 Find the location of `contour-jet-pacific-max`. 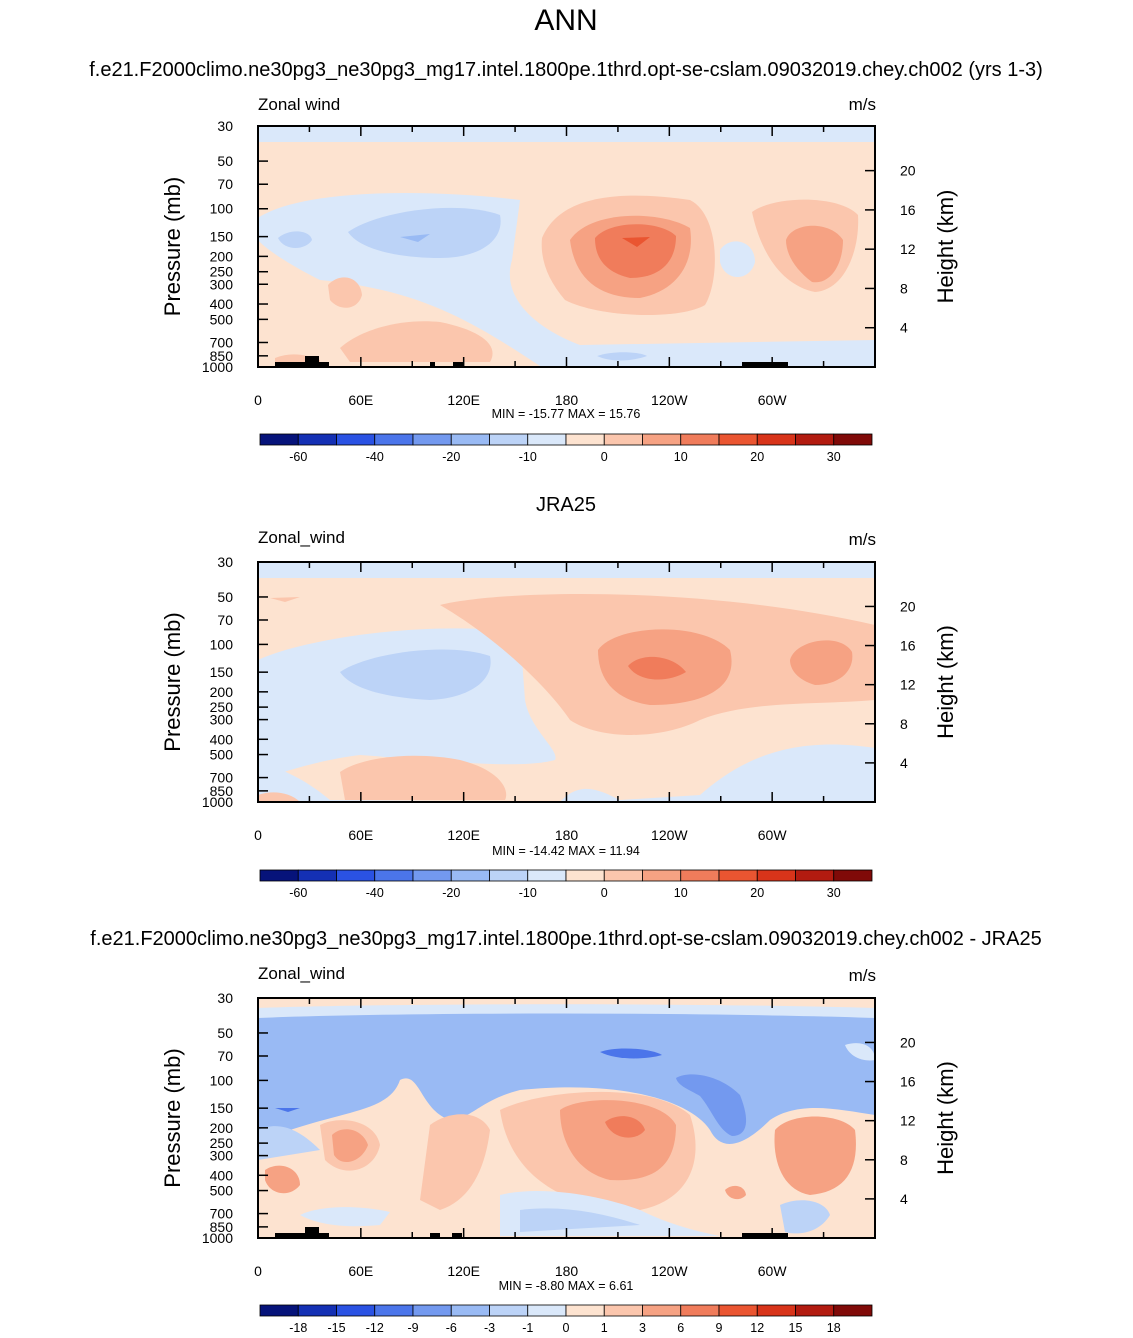

contour-jet-pacific-max is located at coordinates (636, 242).